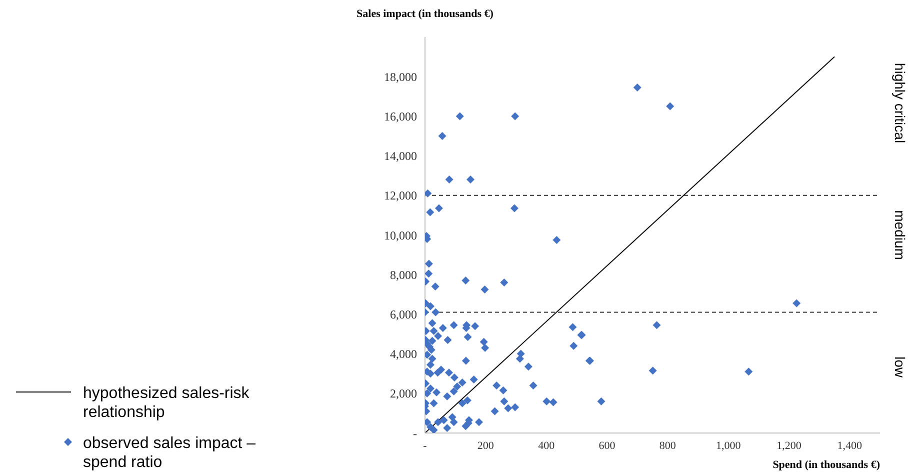  I want to click on legend-label: hypothesized sales-risk relationship, so click(166, 403).